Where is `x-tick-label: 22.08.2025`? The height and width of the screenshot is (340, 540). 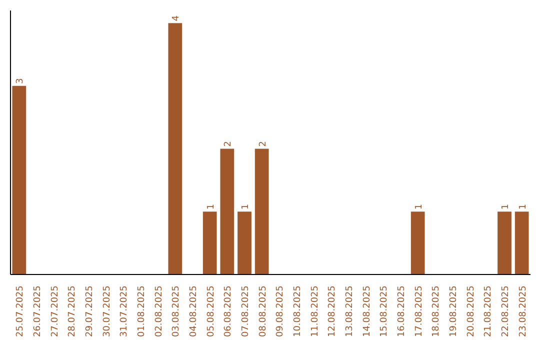
x-tick-label: 22.08.2025 is located at coordinates (506, 312).